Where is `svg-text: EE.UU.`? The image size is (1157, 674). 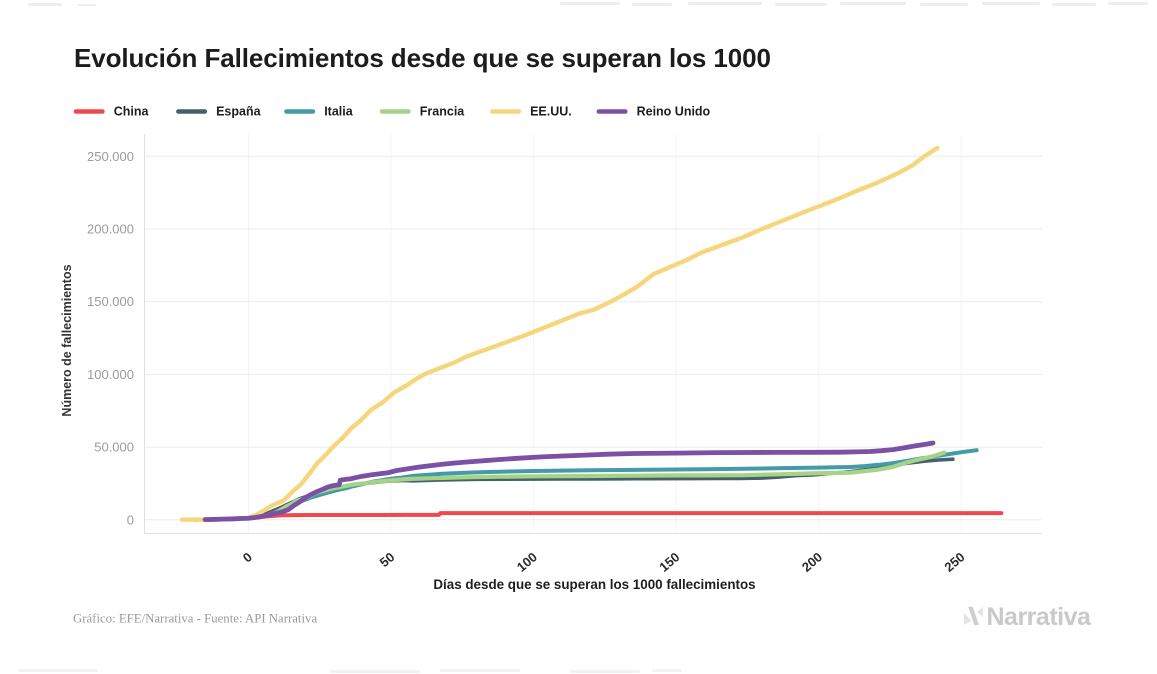
svg-text: EE.UU. is located at coordinates (551, 112).